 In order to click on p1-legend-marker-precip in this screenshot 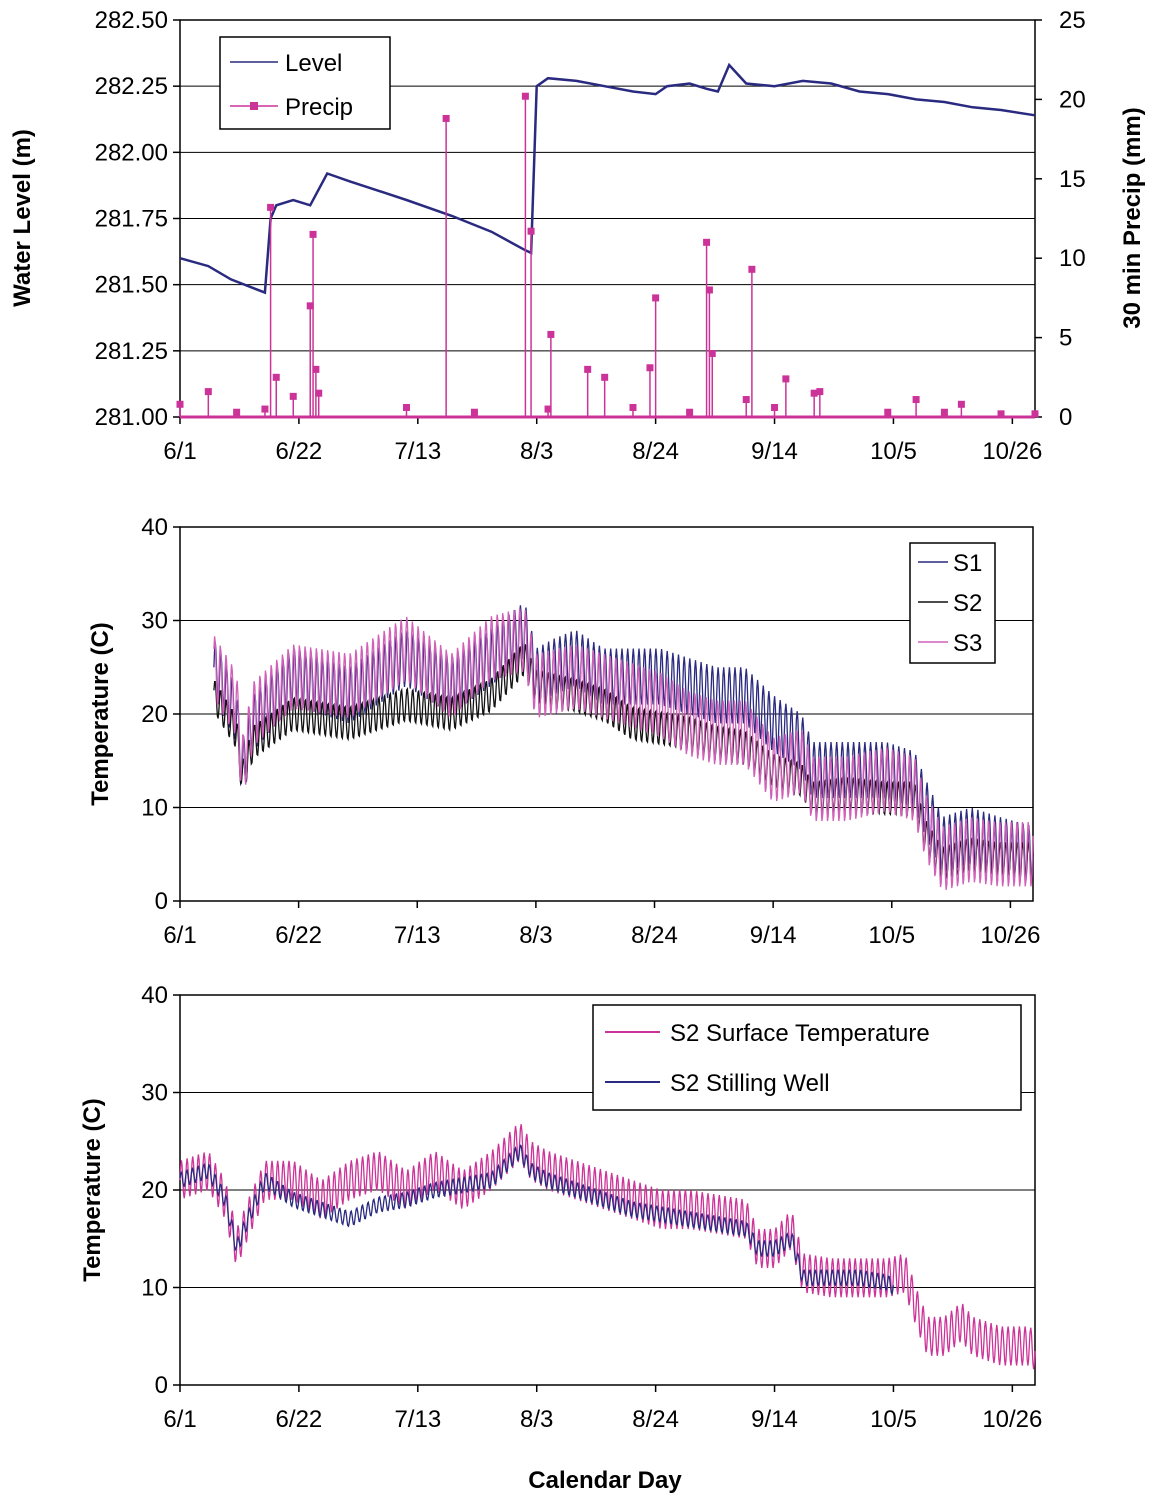, I will do `click(254, 106)`.